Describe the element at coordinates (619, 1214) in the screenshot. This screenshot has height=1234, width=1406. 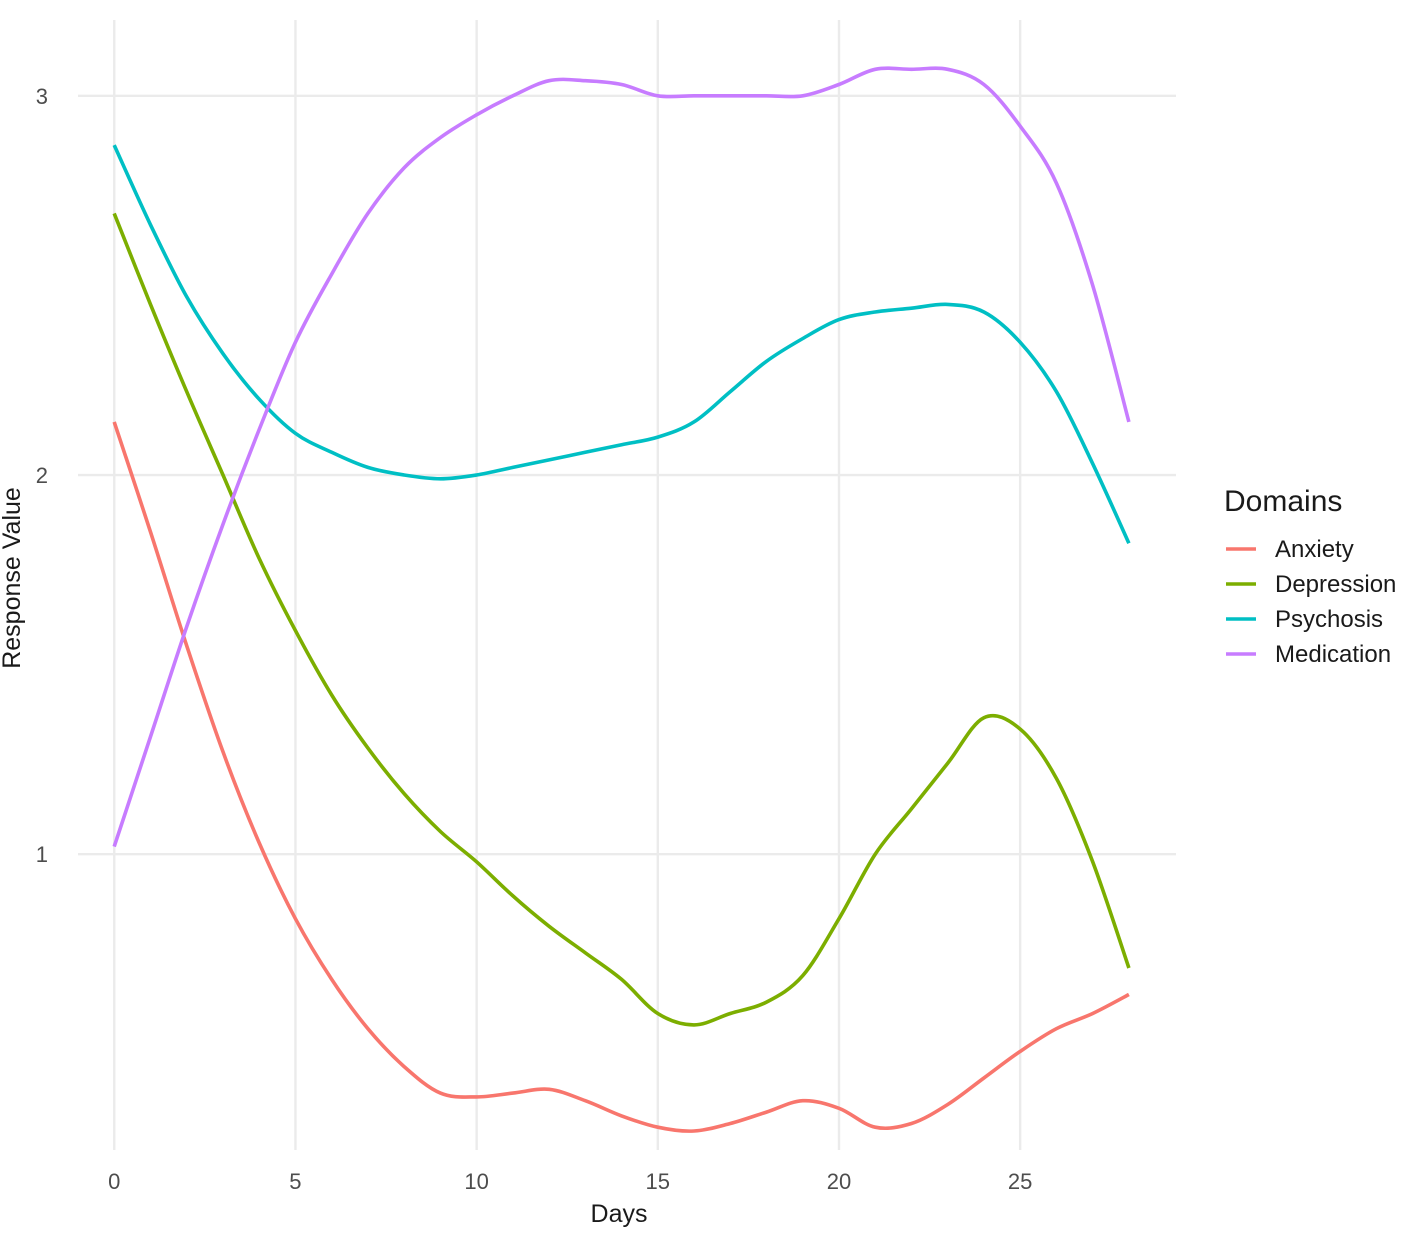
I see `x-axis-title: Days` at that location.